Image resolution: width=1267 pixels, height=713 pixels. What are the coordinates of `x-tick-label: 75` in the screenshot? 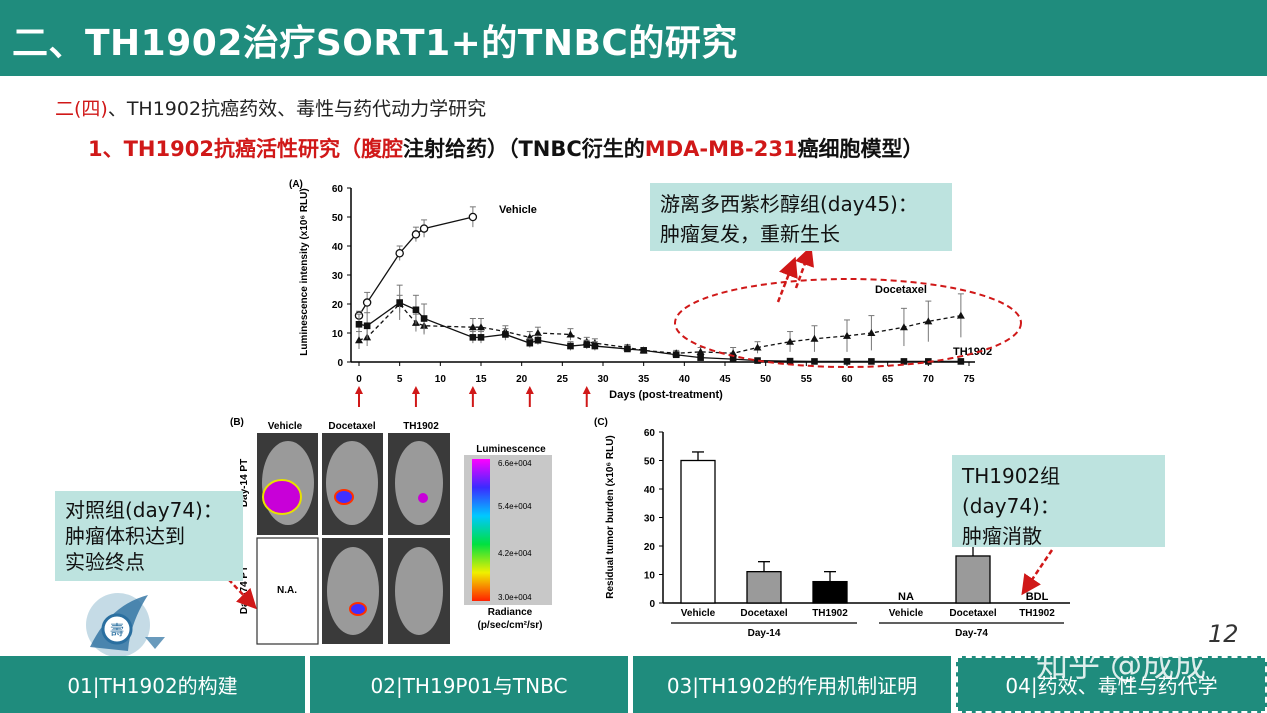 It's located at (969, 379).